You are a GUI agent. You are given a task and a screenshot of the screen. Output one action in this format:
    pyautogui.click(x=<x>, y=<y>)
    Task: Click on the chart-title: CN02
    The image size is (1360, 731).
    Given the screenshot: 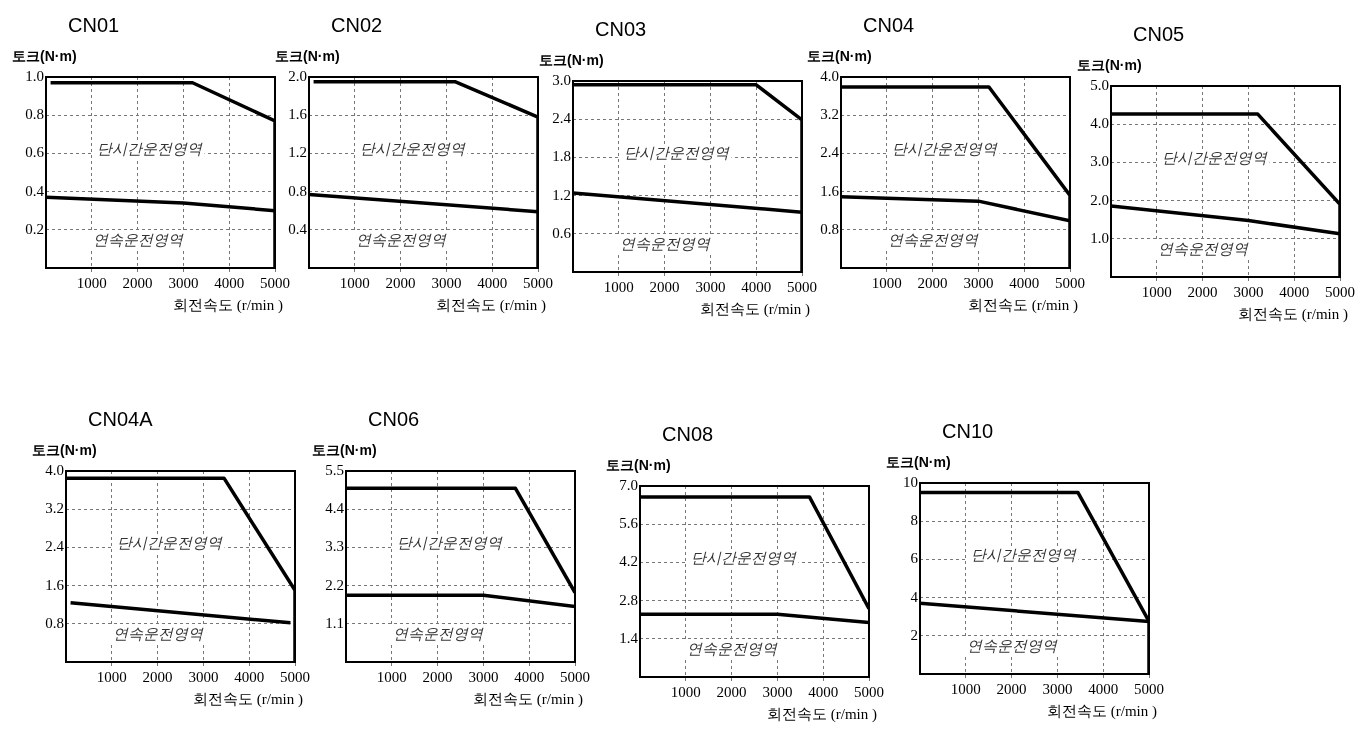 What is the action you would take?
    pyautogui.click(x=357, y=25)
    